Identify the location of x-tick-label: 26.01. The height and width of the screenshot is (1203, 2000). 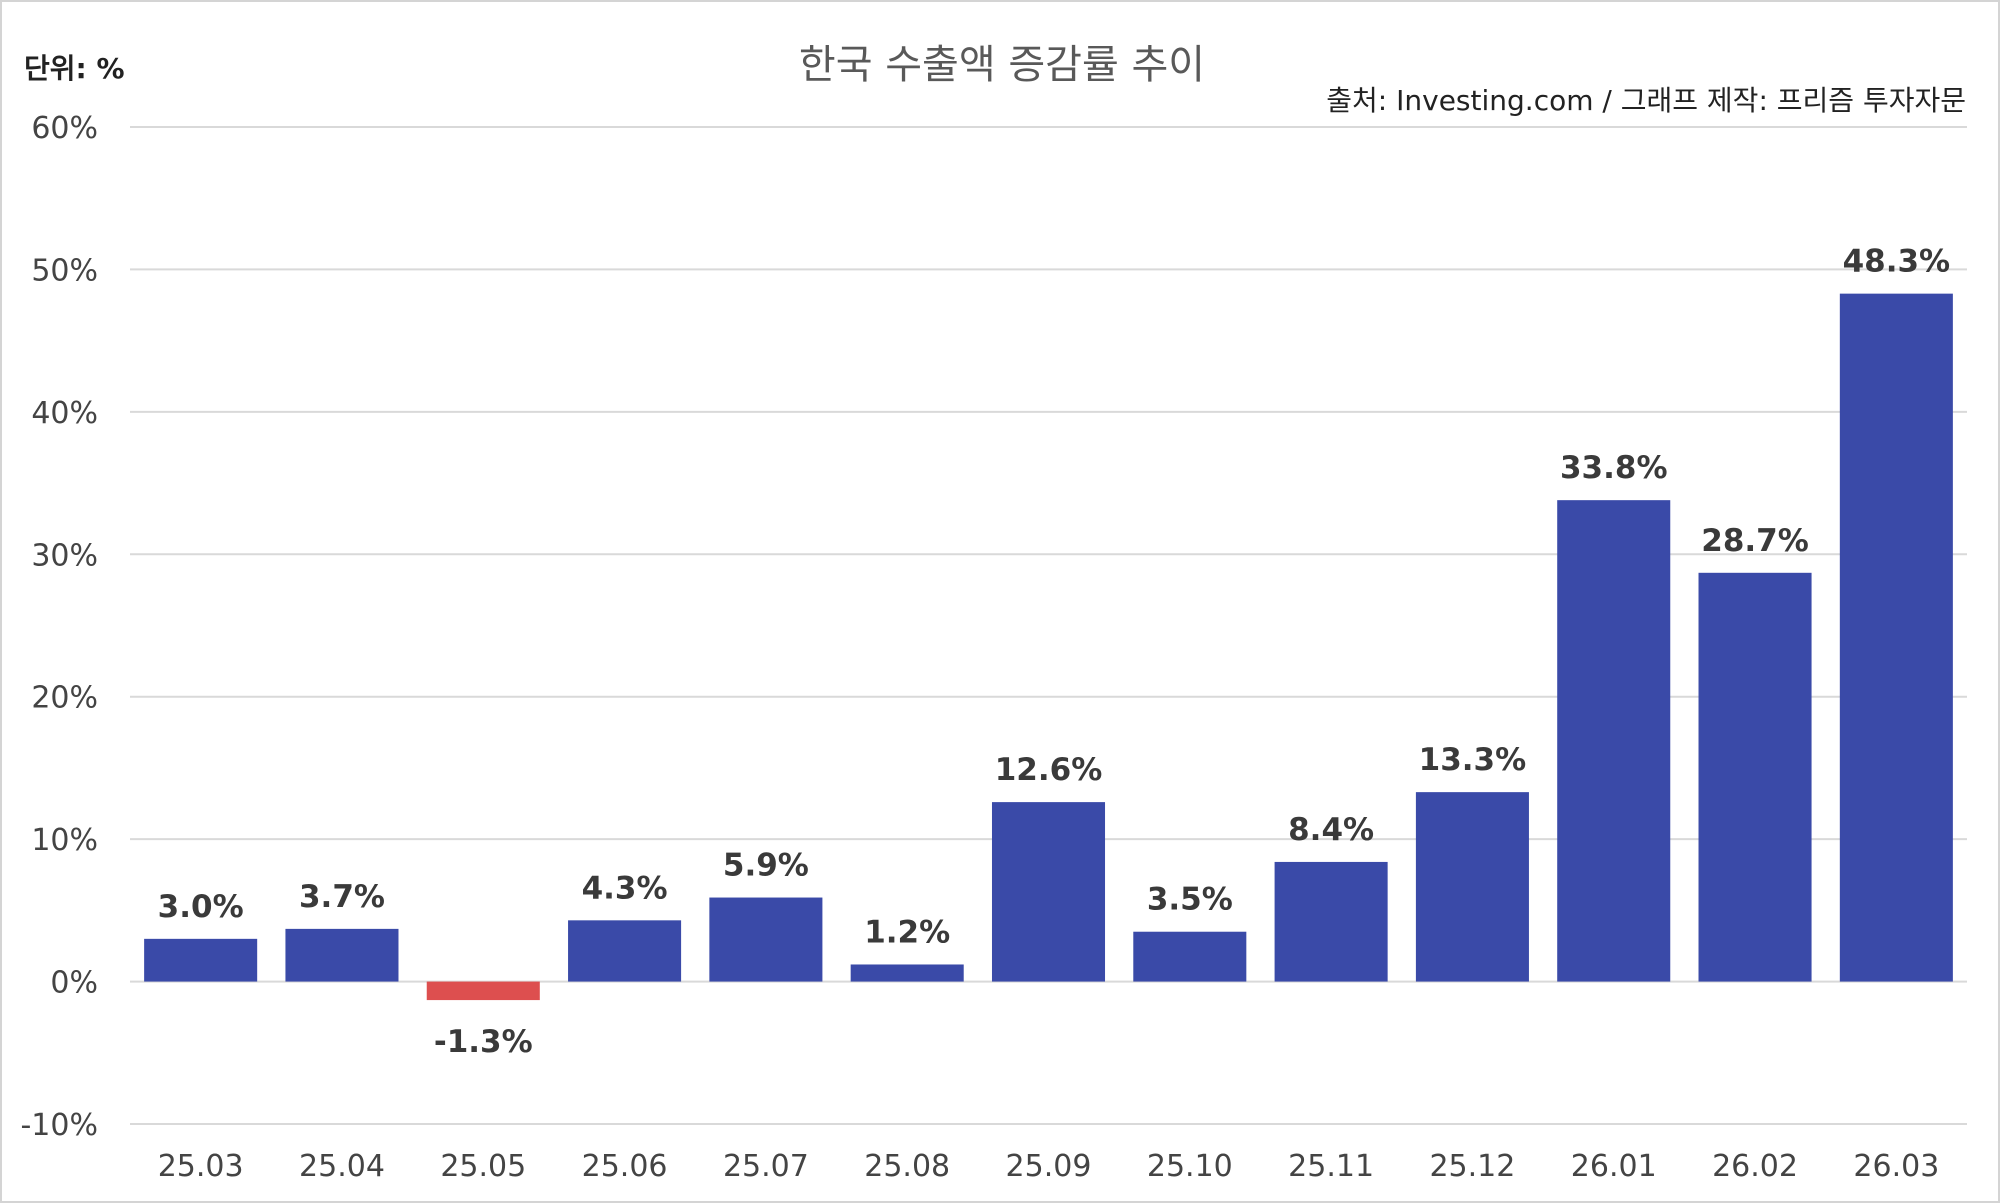
(1614, 1166).